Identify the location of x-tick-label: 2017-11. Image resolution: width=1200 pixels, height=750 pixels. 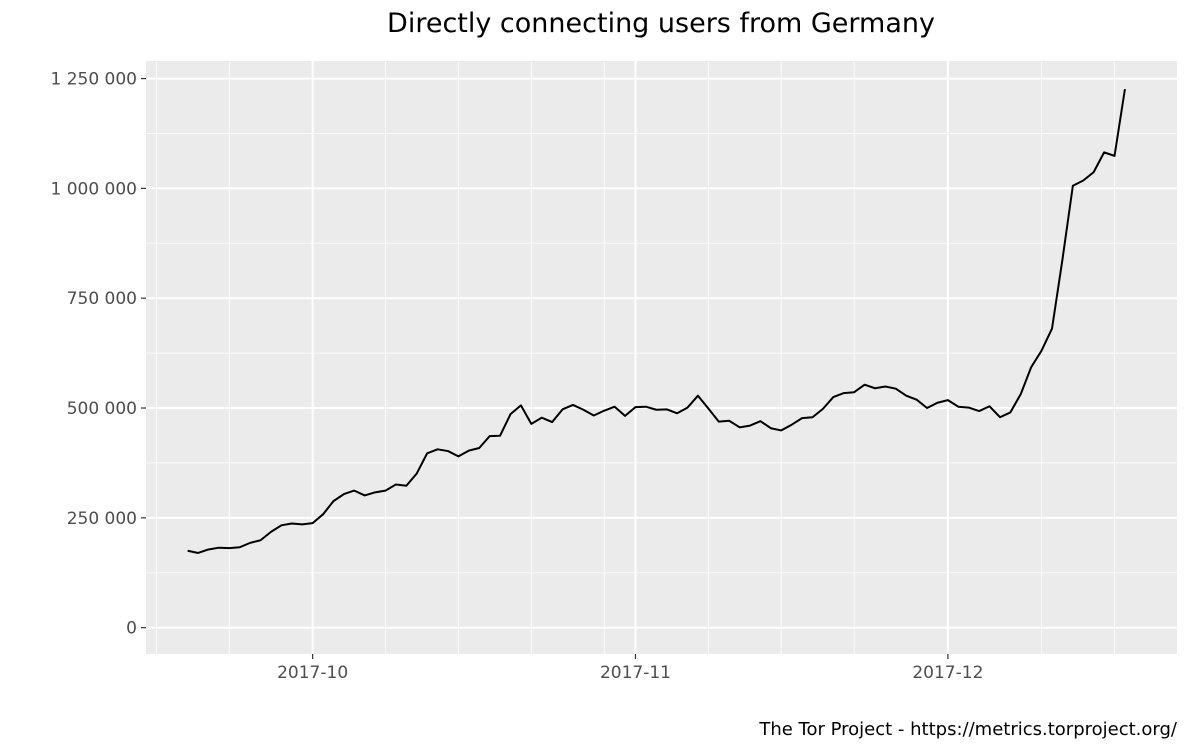
(635, 673).